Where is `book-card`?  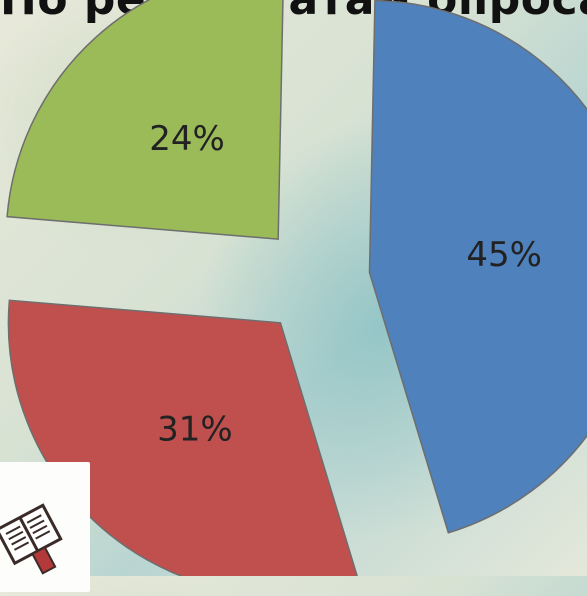 book-card is located at coordinates (45, 527).